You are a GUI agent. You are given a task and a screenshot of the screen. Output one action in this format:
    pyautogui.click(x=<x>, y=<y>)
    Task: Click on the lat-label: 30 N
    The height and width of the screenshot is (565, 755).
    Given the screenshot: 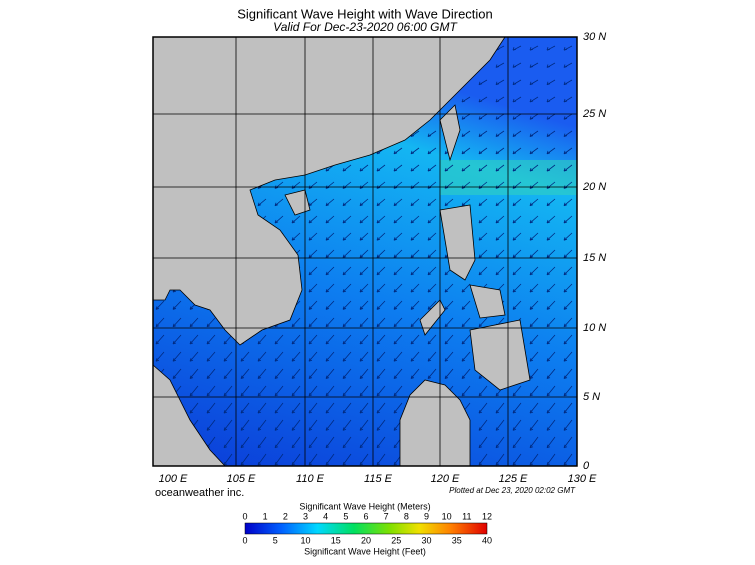 What is the action you would take?
    pyautogui.click(x=594, y=37)
    